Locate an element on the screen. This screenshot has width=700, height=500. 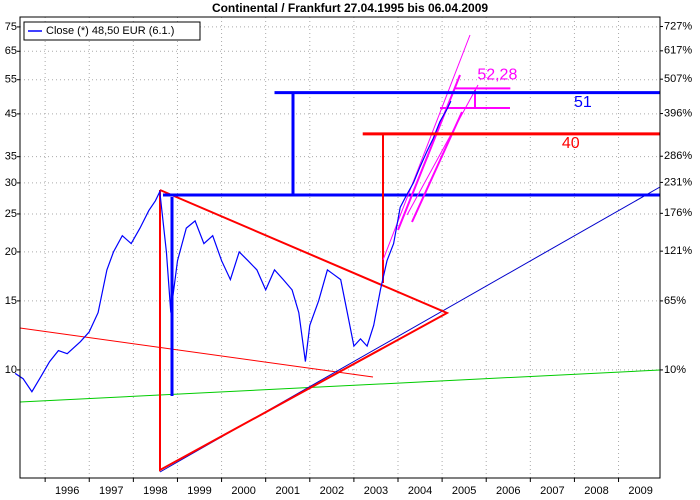
y-tick-label: 35 is located at coordinates (11, 157).